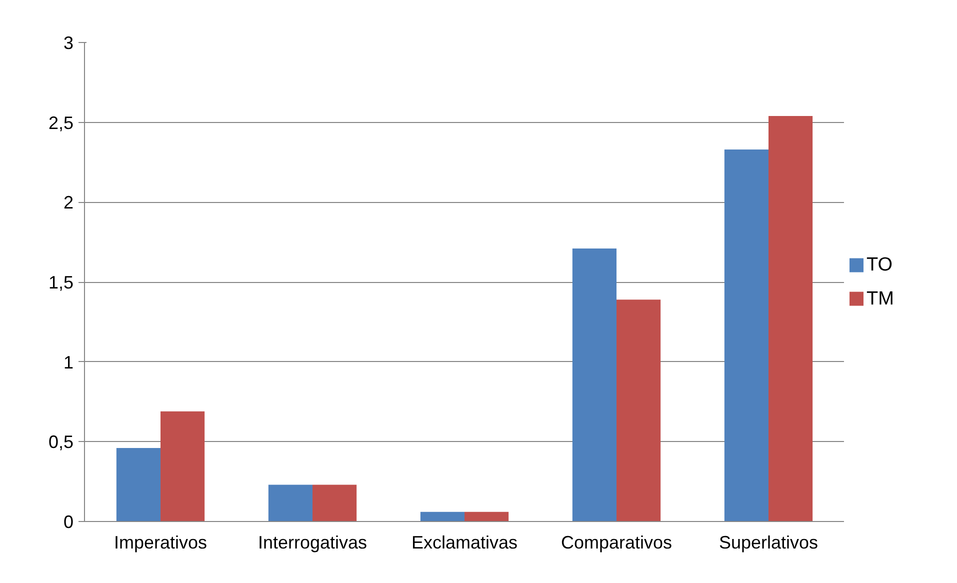 The width and height of the screenshot is (957, 583). I want to click on y-tick-label: 0,5, so click(61, 442).